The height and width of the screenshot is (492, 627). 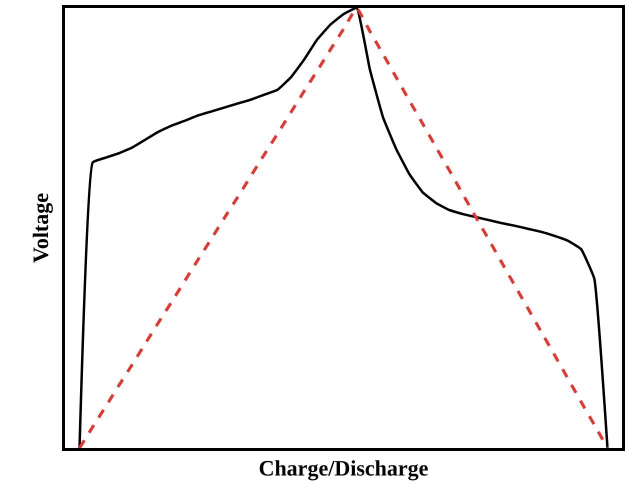 I want to click on x-axis-title: Charge/Discharge, so click(x=343, y=467).